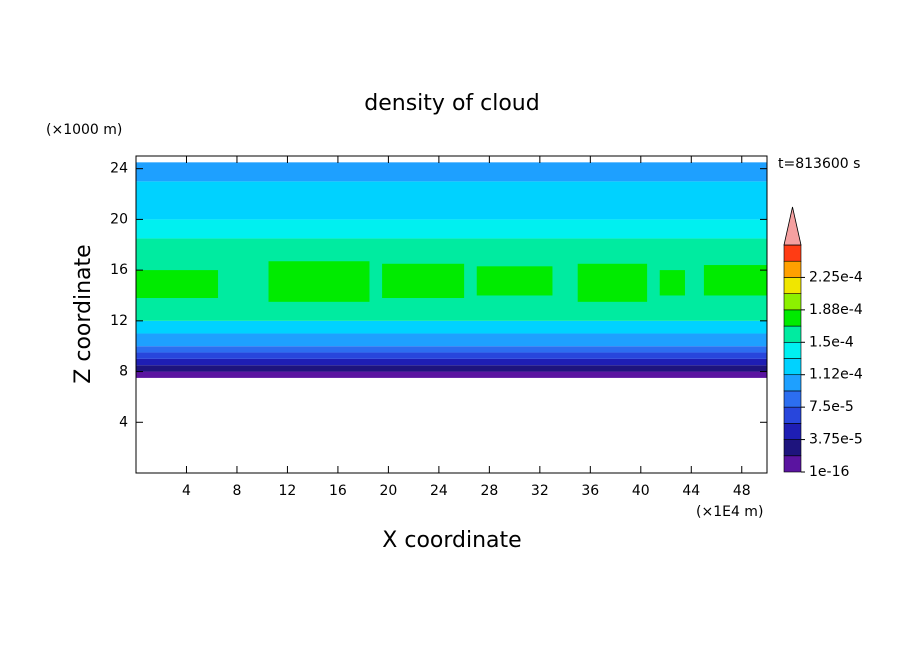  What do you see at coordinates (729, 512) in the screenshot?
I see `x-unit: (×1E4 m)` at bounding box center [729, 512].